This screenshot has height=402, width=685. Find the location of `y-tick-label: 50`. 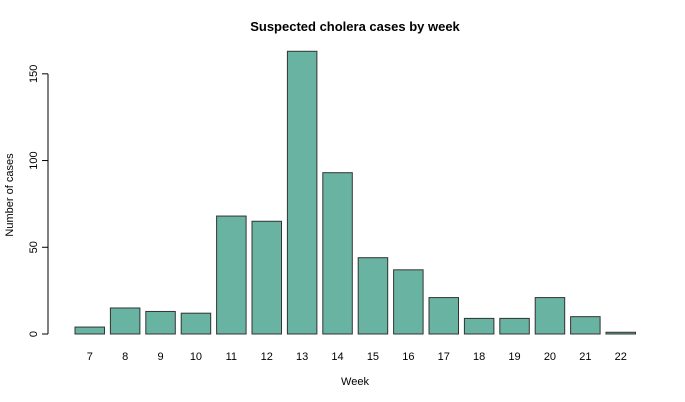

y-tick-label: 50 is located at coordinates (34, 247).